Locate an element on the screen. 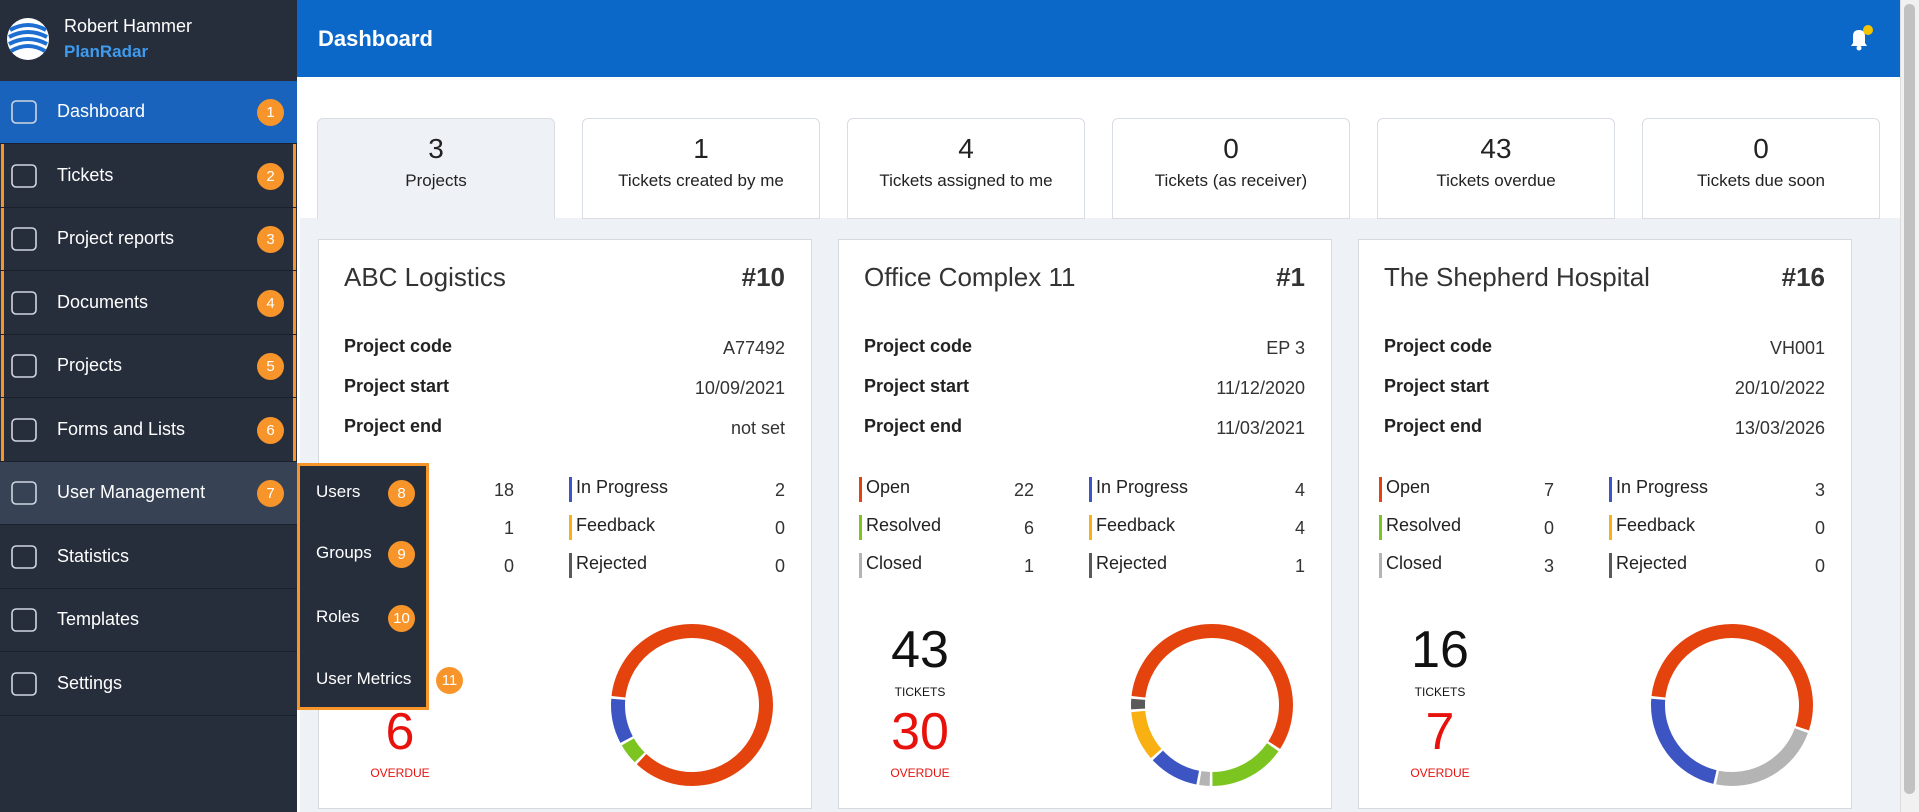 The height and width of the screenshot is (812, 1919). submenu-item: User Metrics is located at coordinates (364, 678).